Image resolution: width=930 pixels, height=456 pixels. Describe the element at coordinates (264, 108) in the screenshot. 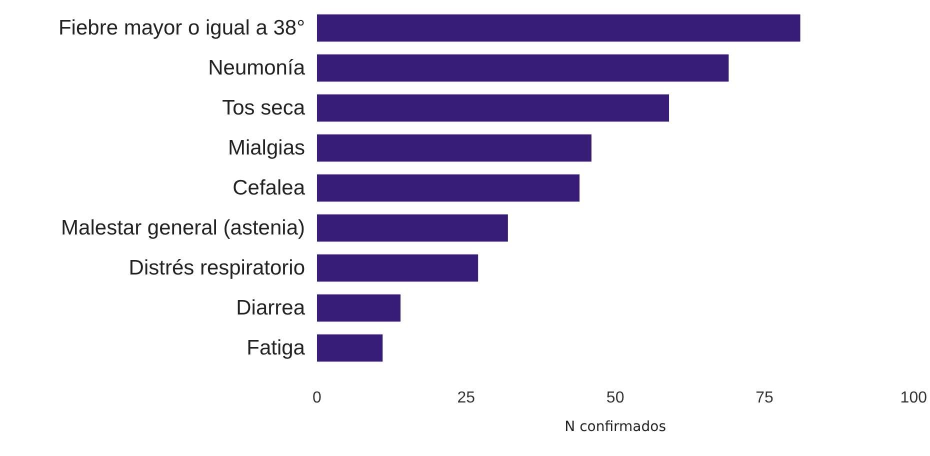

I see `y-tick-label: Tos seca` at that location.